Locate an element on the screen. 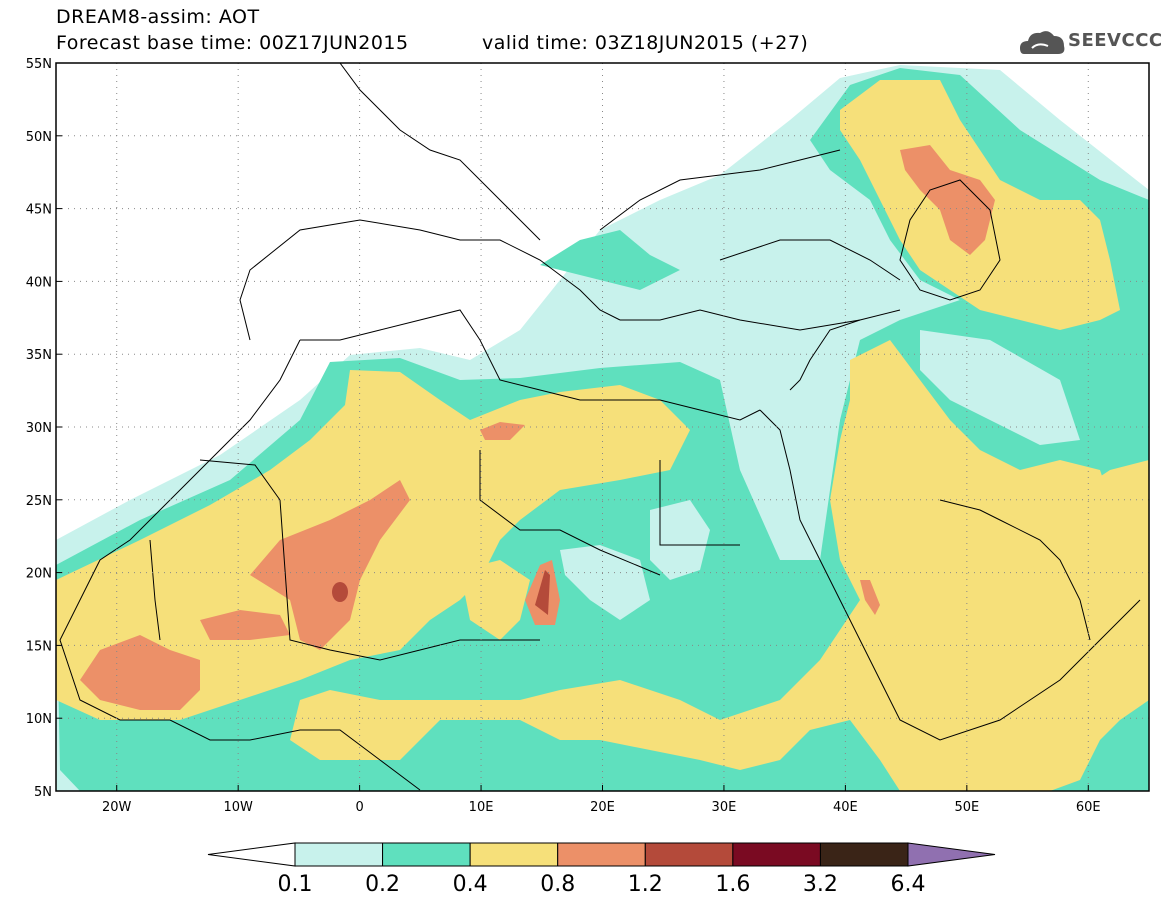  aot-level-1-2-mali is located at coordinates (340, 592).